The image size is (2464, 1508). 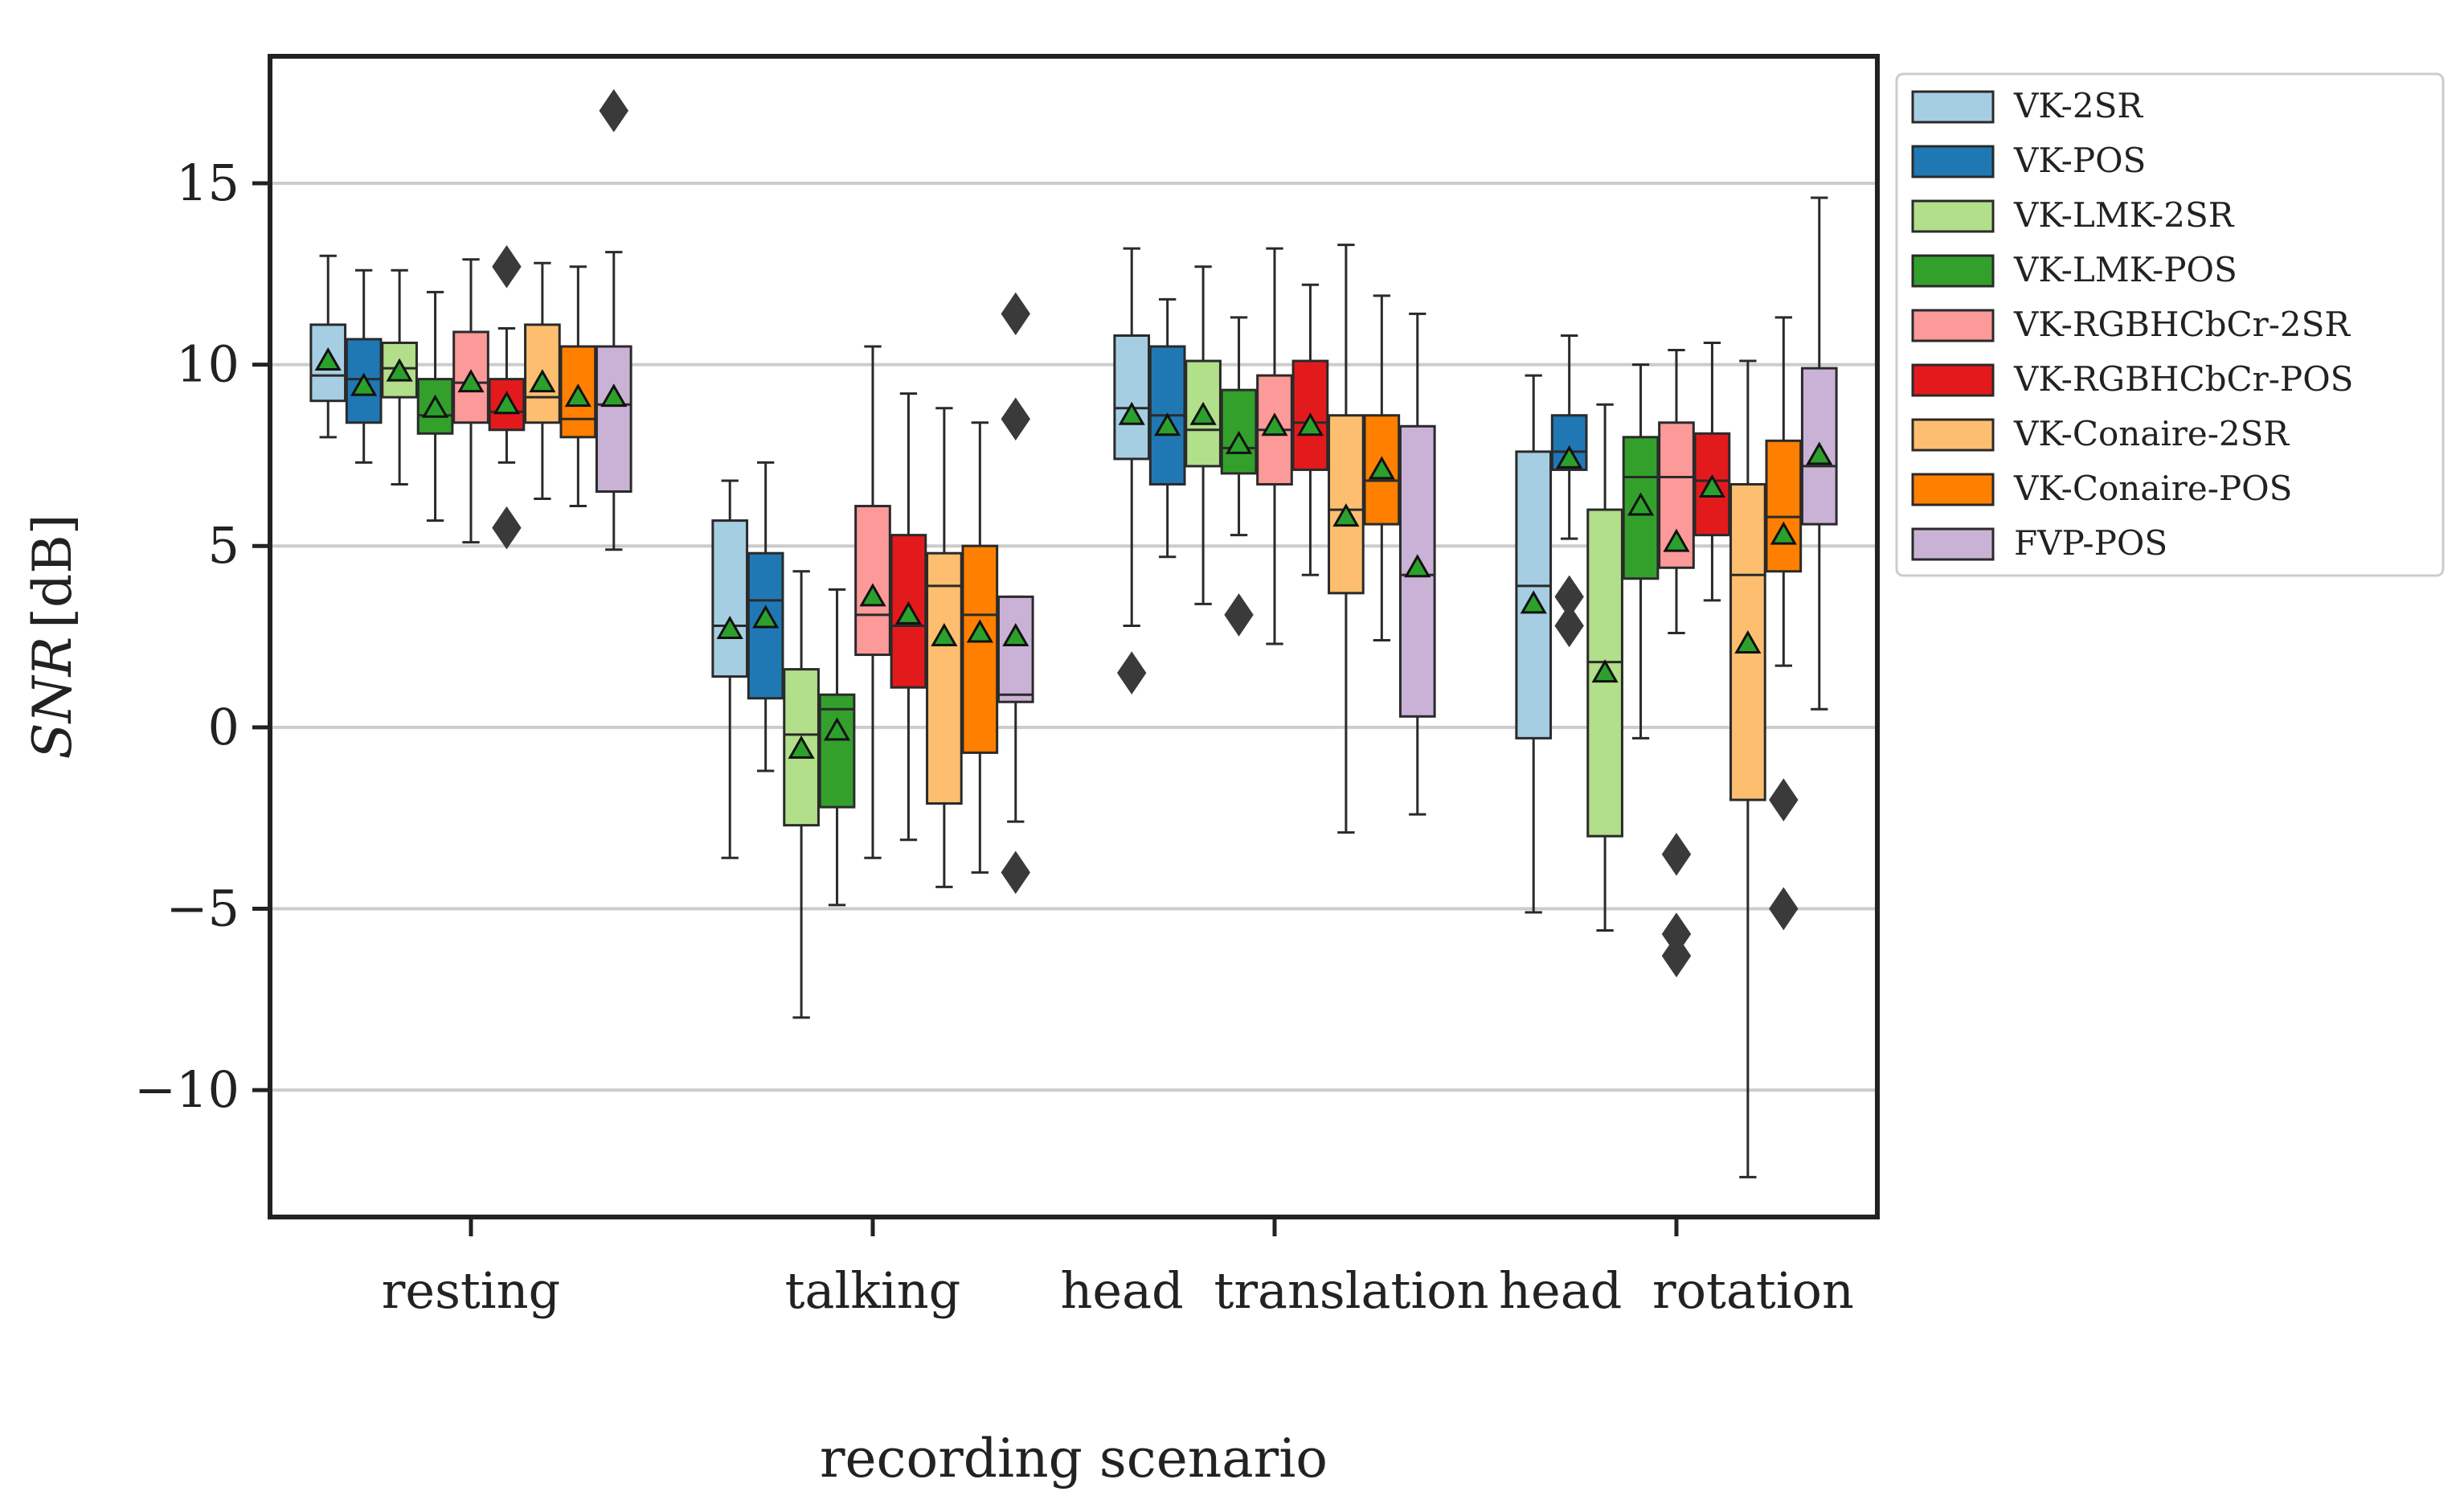 I want to click on legend-label: FVP-POS, so click(x=2090, y=543).